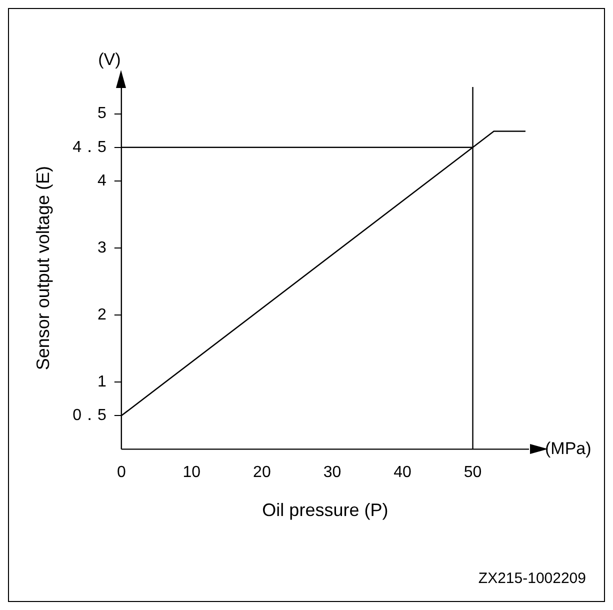  Describe the element at coordinates (109, 59) in the screenshot. I see `text: (V)` at that location.